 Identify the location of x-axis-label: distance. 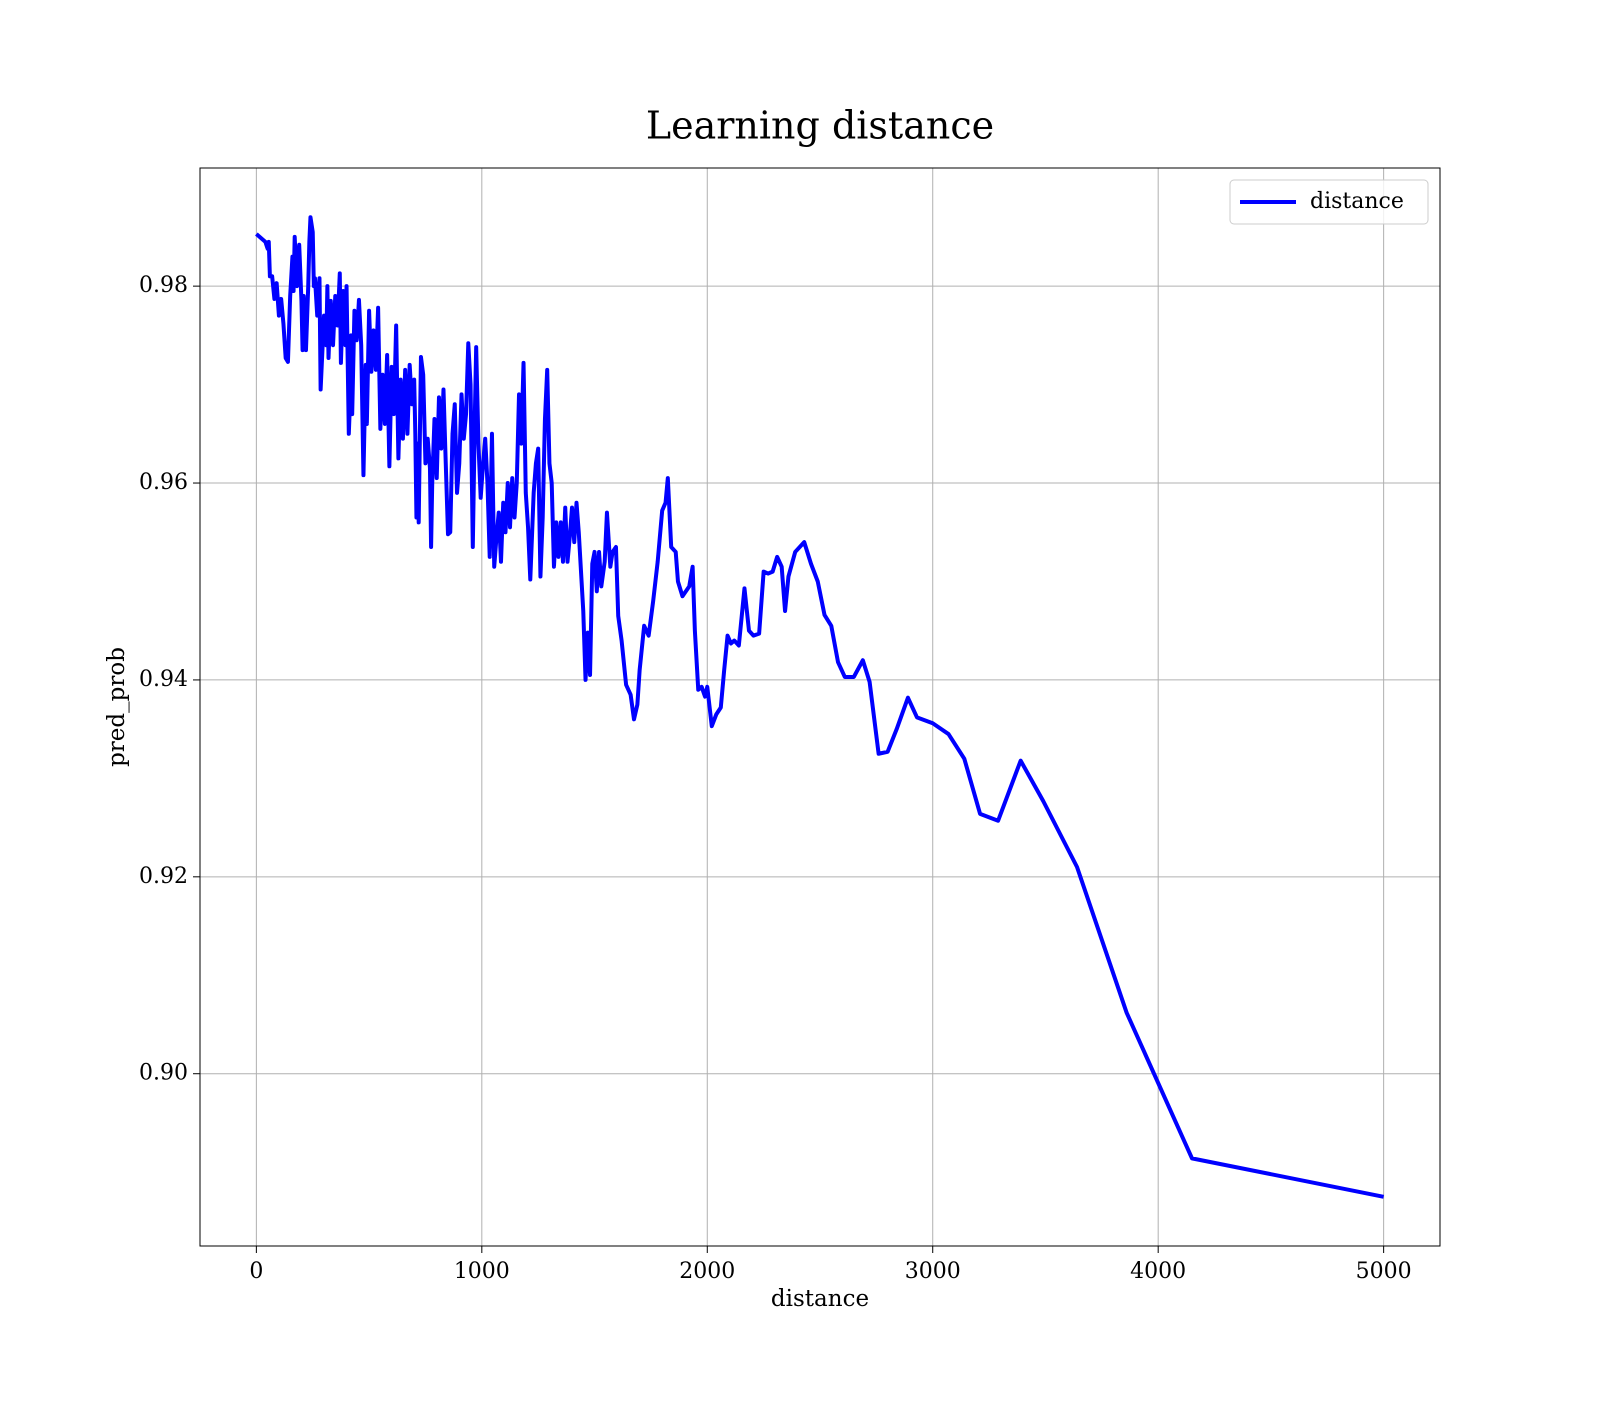
(820, 1299).